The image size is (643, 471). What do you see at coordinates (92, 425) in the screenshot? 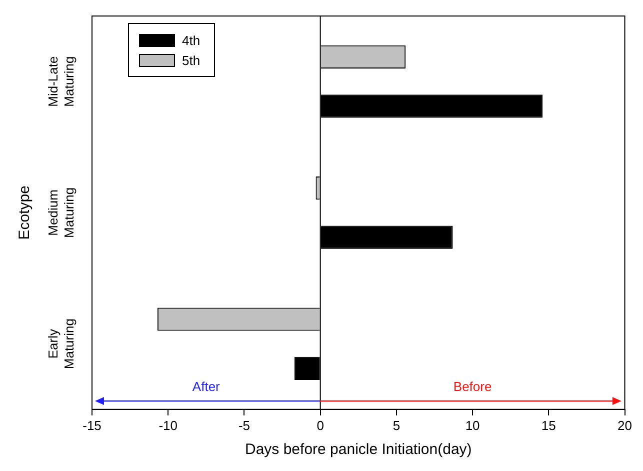
I see `x-tick-label: -15` at bounding box center [92, 425].